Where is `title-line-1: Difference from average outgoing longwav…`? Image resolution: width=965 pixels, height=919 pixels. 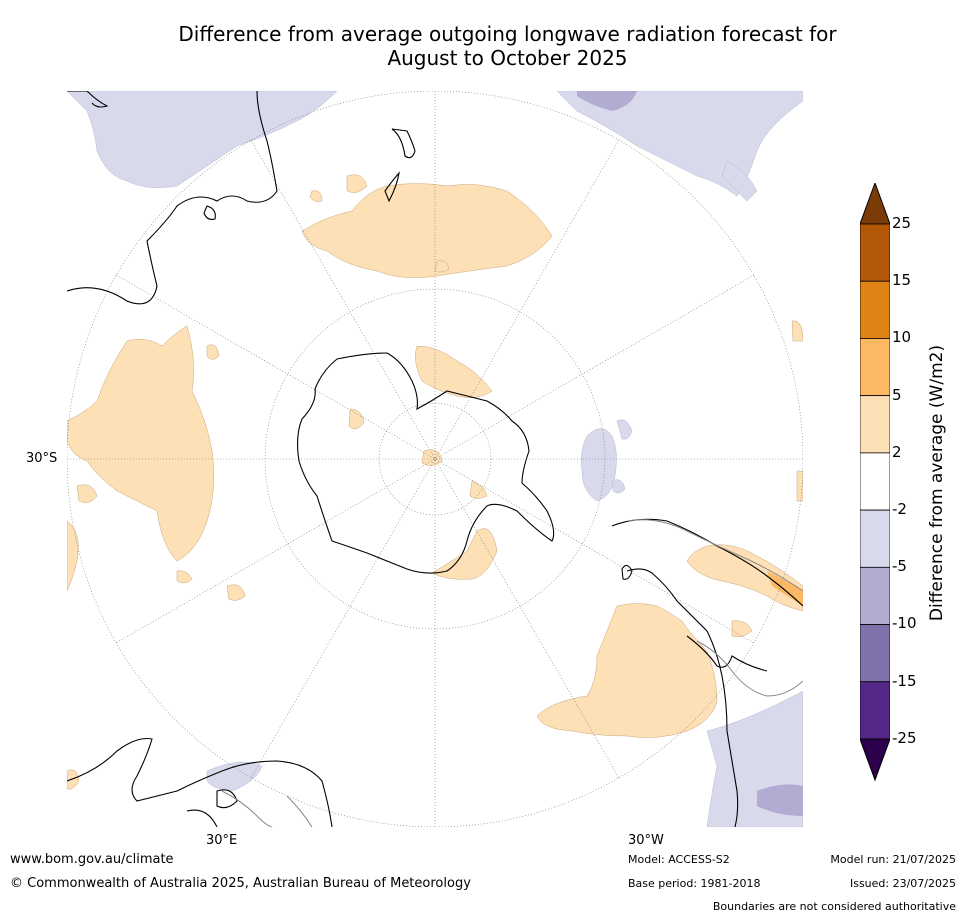
title-line-1: Difference from average outgoing longwav… is located at coordinates (507, 34).